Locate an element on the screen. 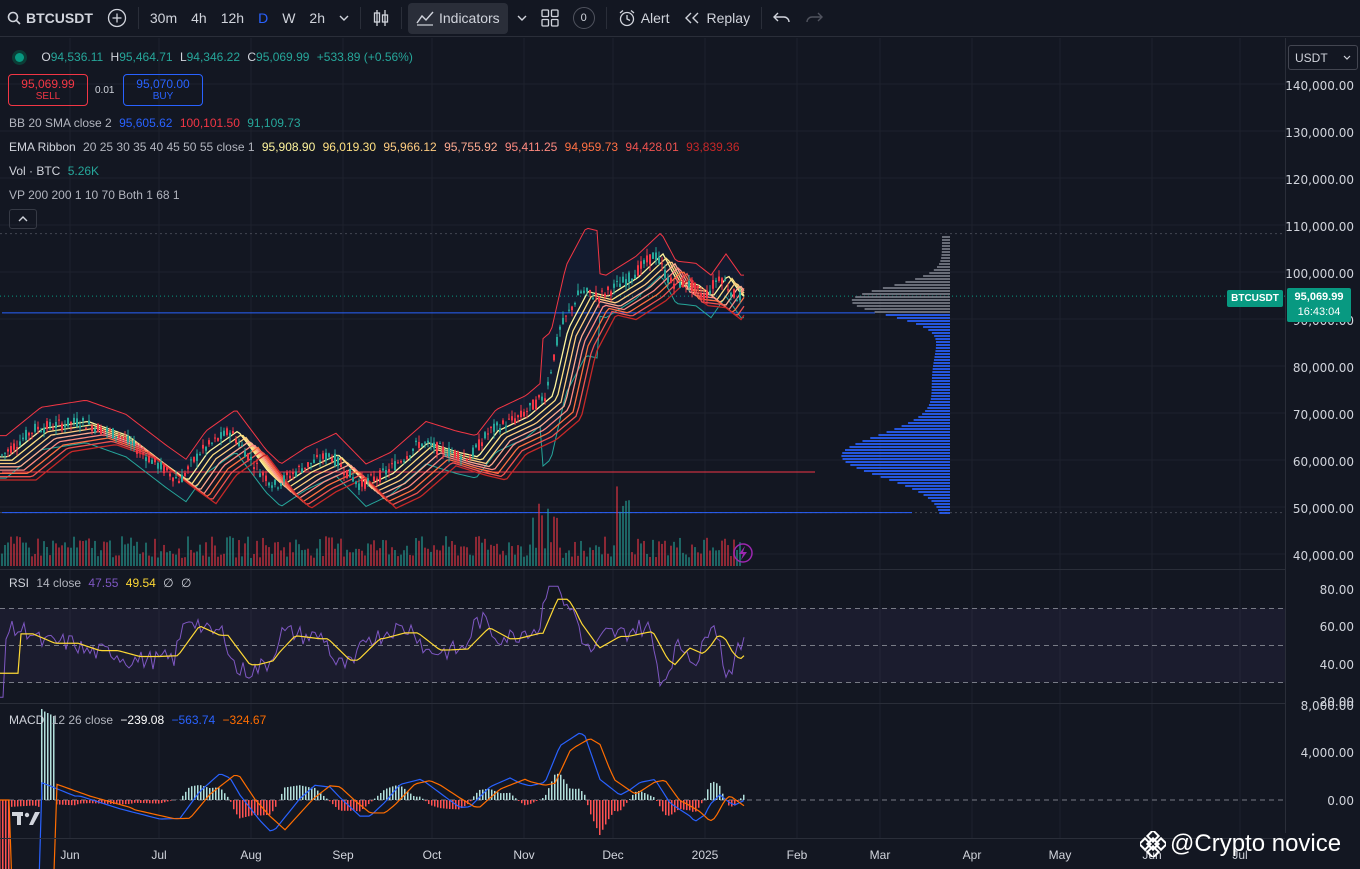  currency-select: USDT is located at coordinates (1323, 57).